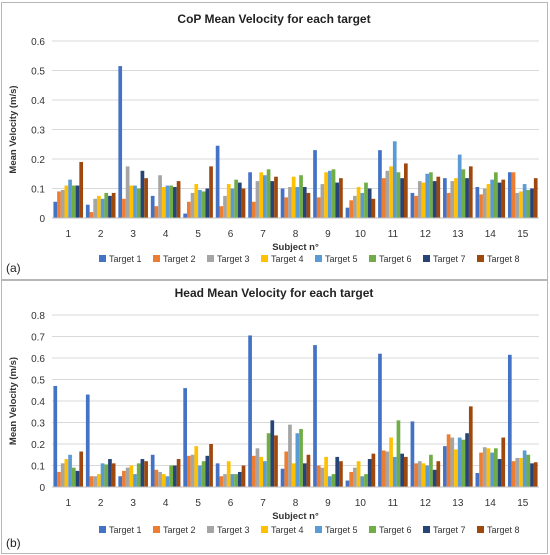 Image resolution: width=550 pixels, height=555 pixels. Describe the element at coordinates (491, 234) in the screenshot. I see `x-tick-label: 14` at that location.